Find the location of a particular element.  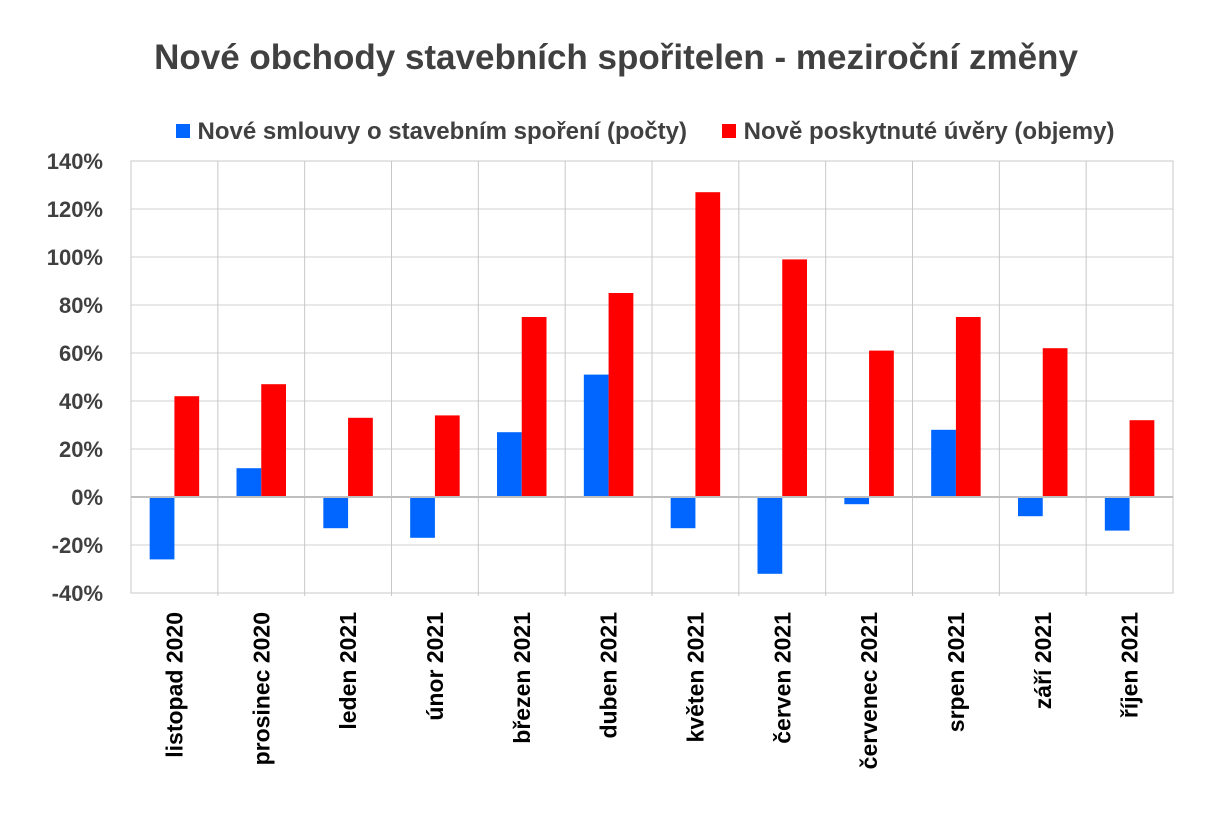

x-tick-label: červen 2021 is located at coordinates (782, 678).